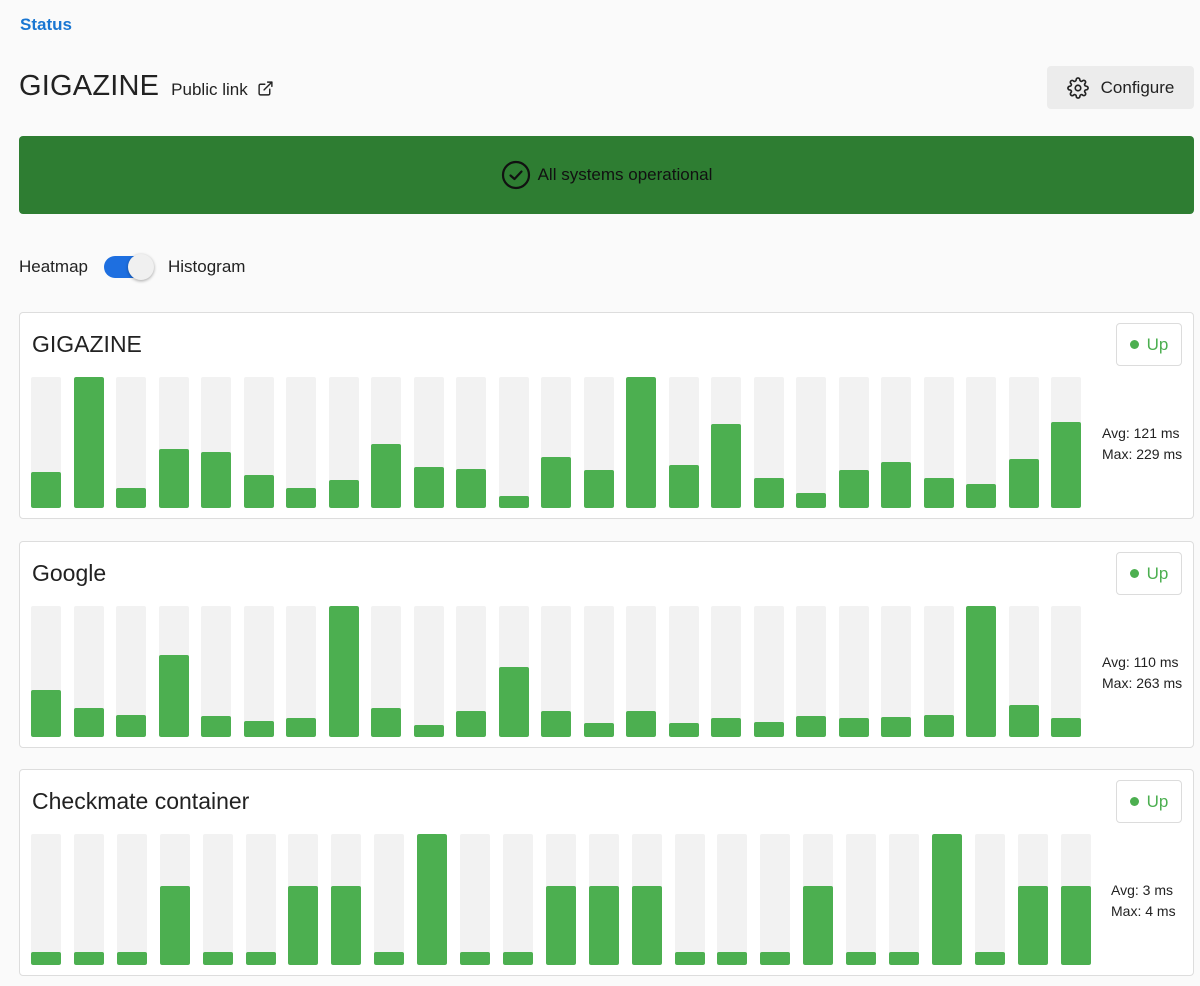 Image resolution: width=1200 pixels, height=986 pixels. Describe the element at coordinates (206, 266) in the screenshot. I see `histogram-label: Histogram` at that location.